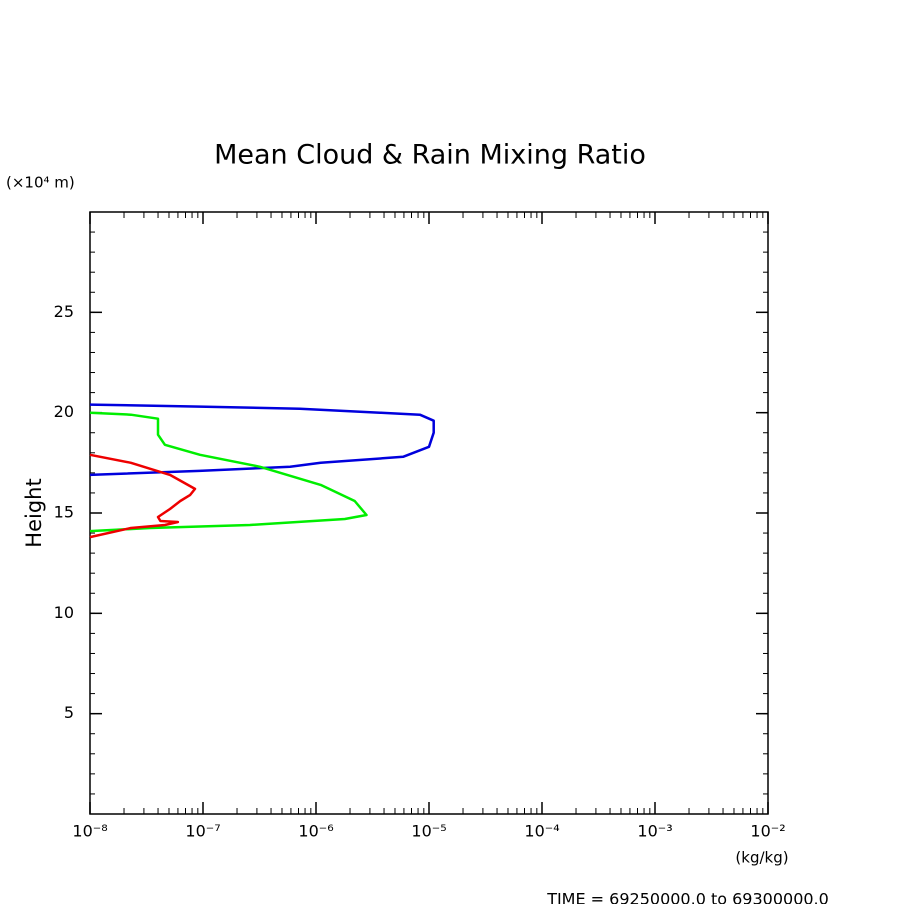  What do you see at coordinates (541, 831) in the screenshot?
I see `x-tick-label: 10⁻⁴` at bounding box center [541, 831].